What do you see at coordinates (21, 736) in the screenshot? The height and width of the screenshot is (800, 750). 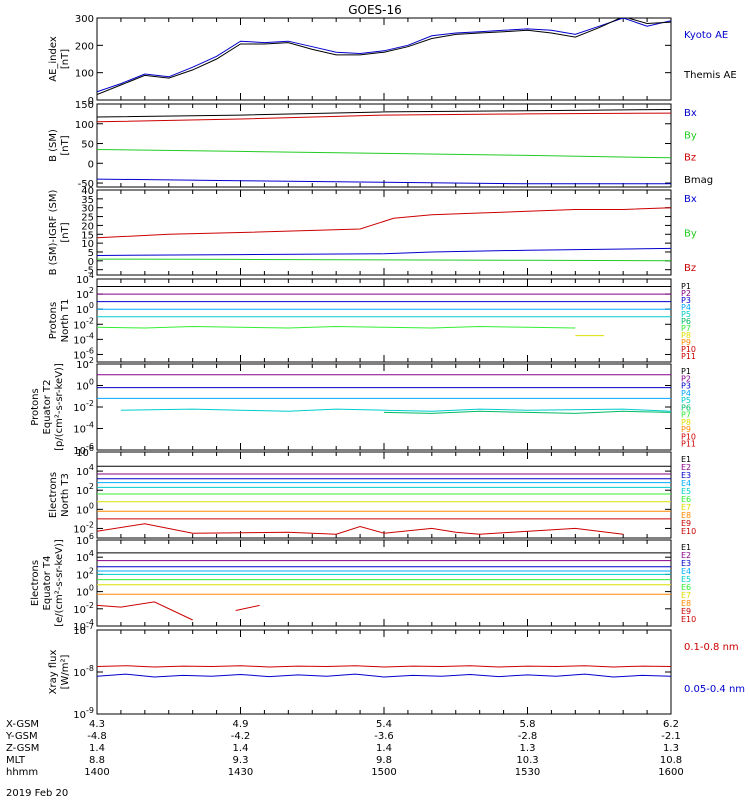 I see `footer-row-label: Y-GSM` at bounding box center [21, 736].